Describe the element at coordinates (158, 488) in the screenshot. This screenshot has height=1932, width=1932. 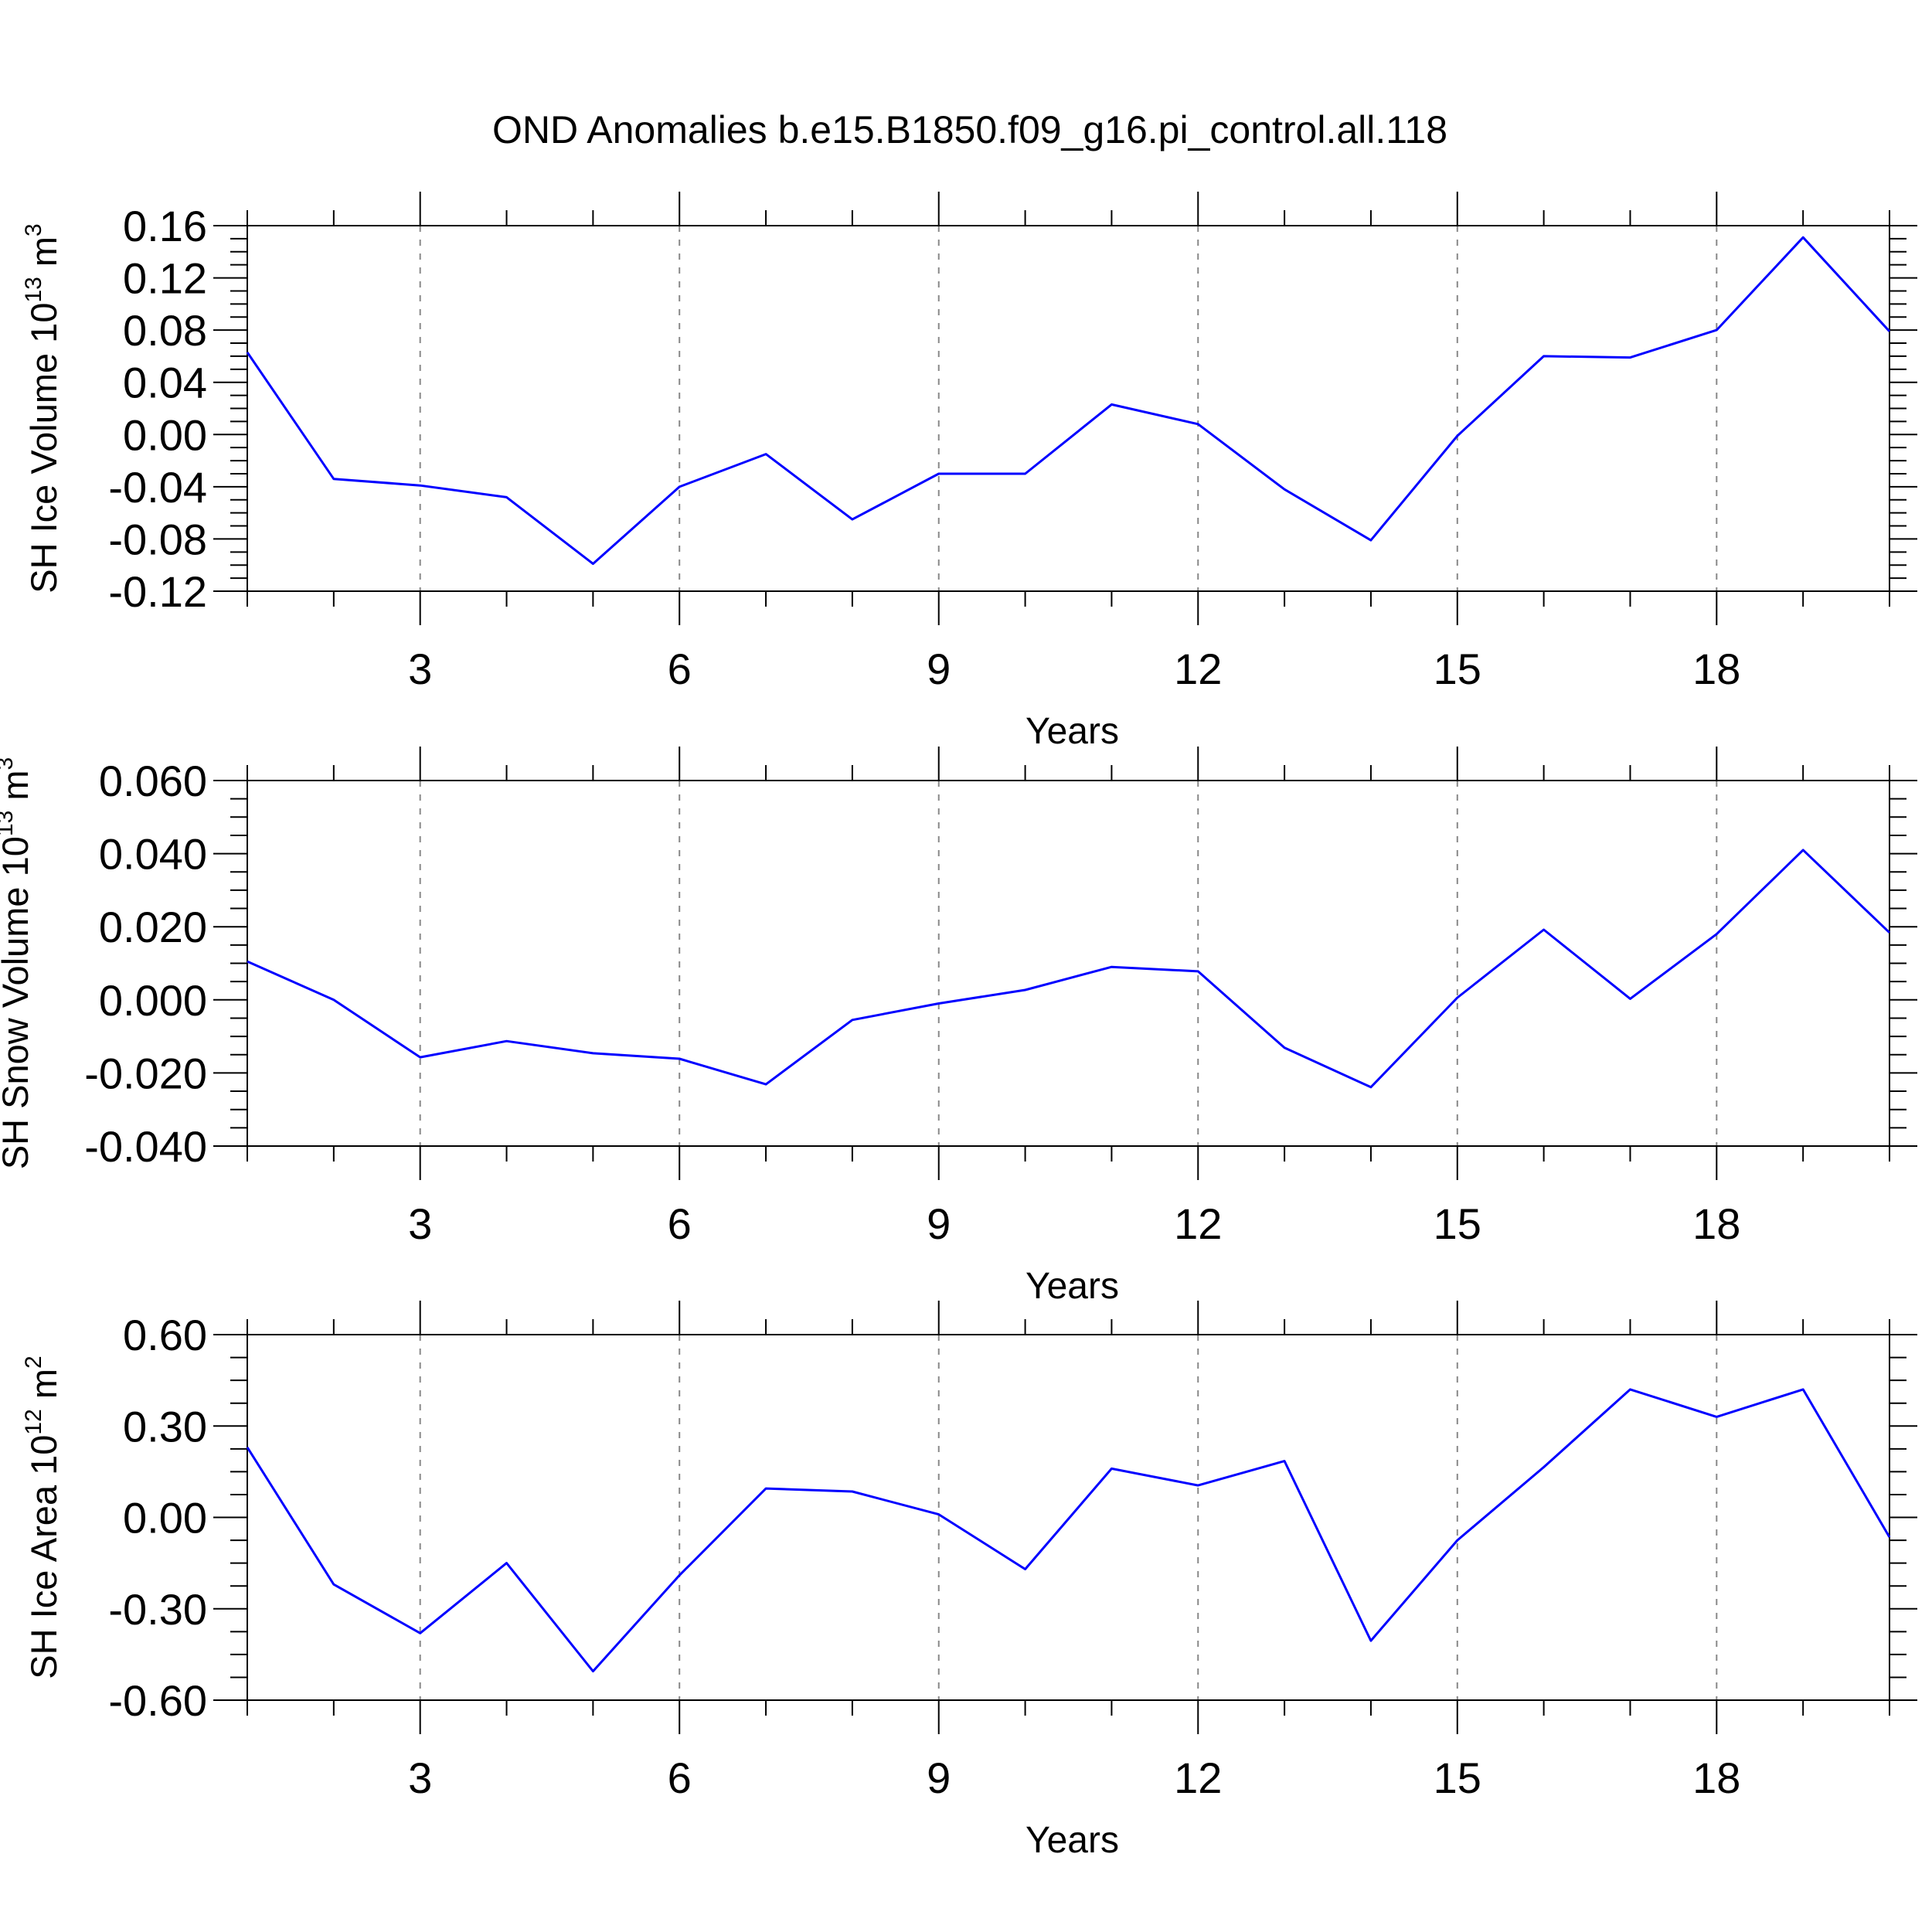
I see `y-tick-label: -0.04` at that location.